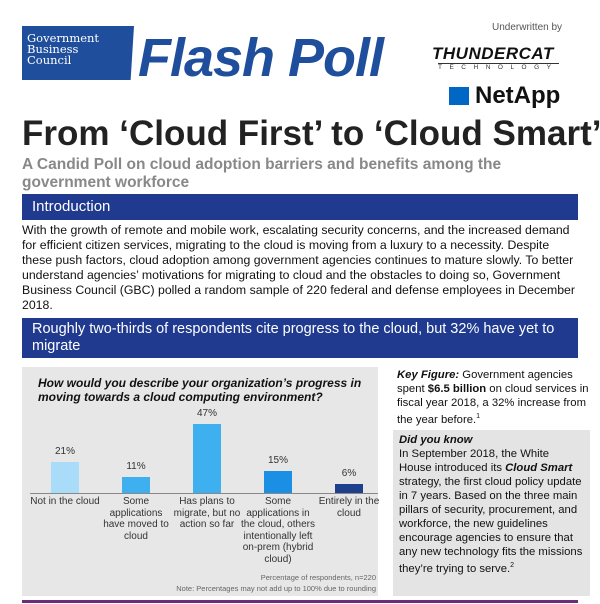 The image size is (600, 604). I want to click on data-label: 21%, so click(64, 452).